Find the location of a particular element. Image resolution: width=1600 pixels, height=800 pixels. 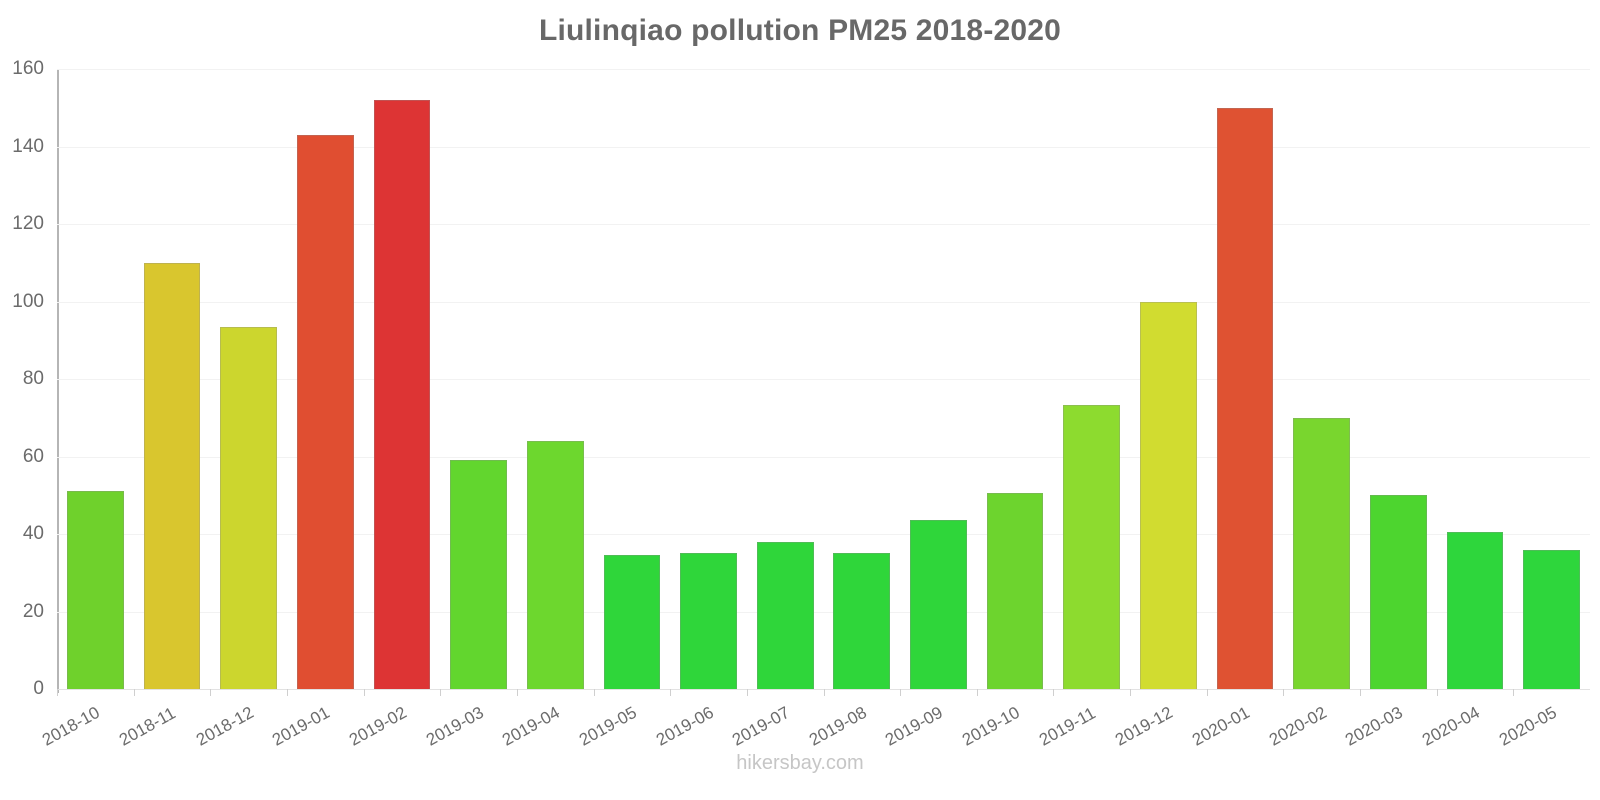

x-tick-label: 2019-04 is located at coordinates (531, 726).